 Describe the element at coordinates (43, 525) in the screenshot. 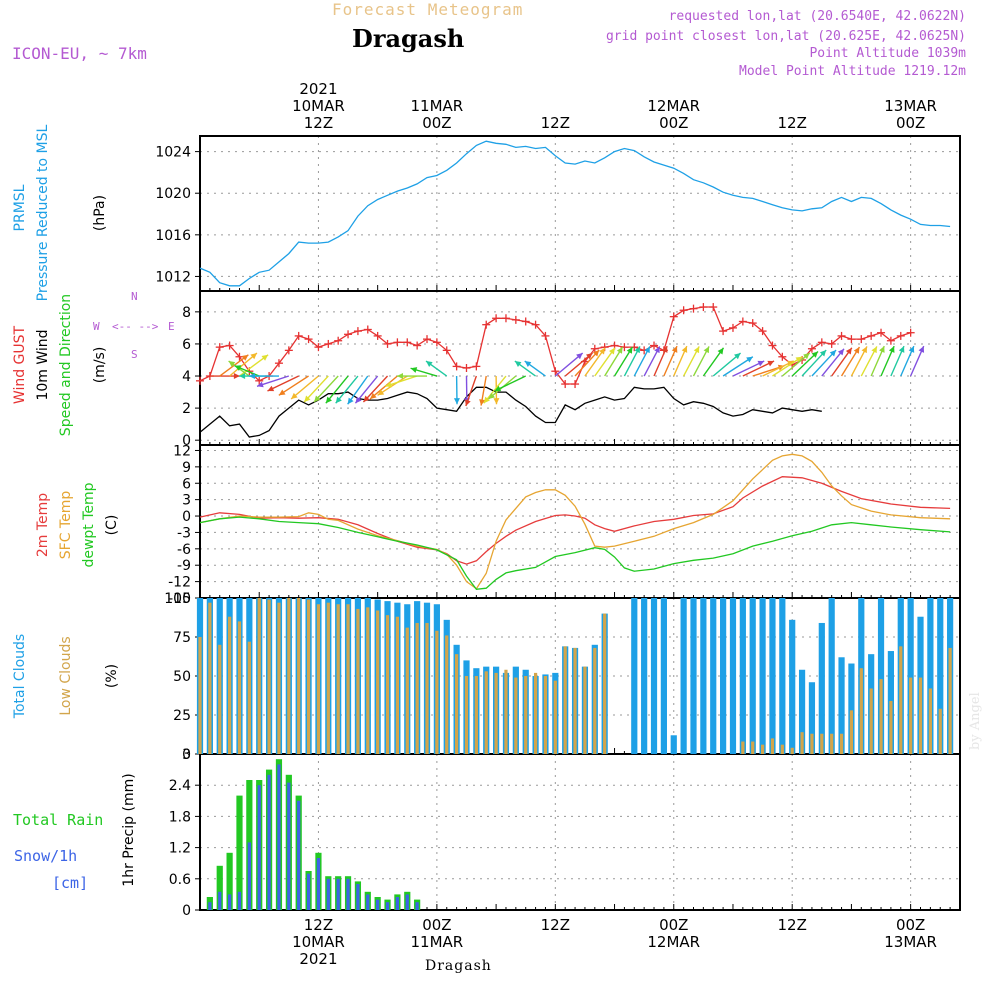

I see `temp-label: 2m Temp` at that location.